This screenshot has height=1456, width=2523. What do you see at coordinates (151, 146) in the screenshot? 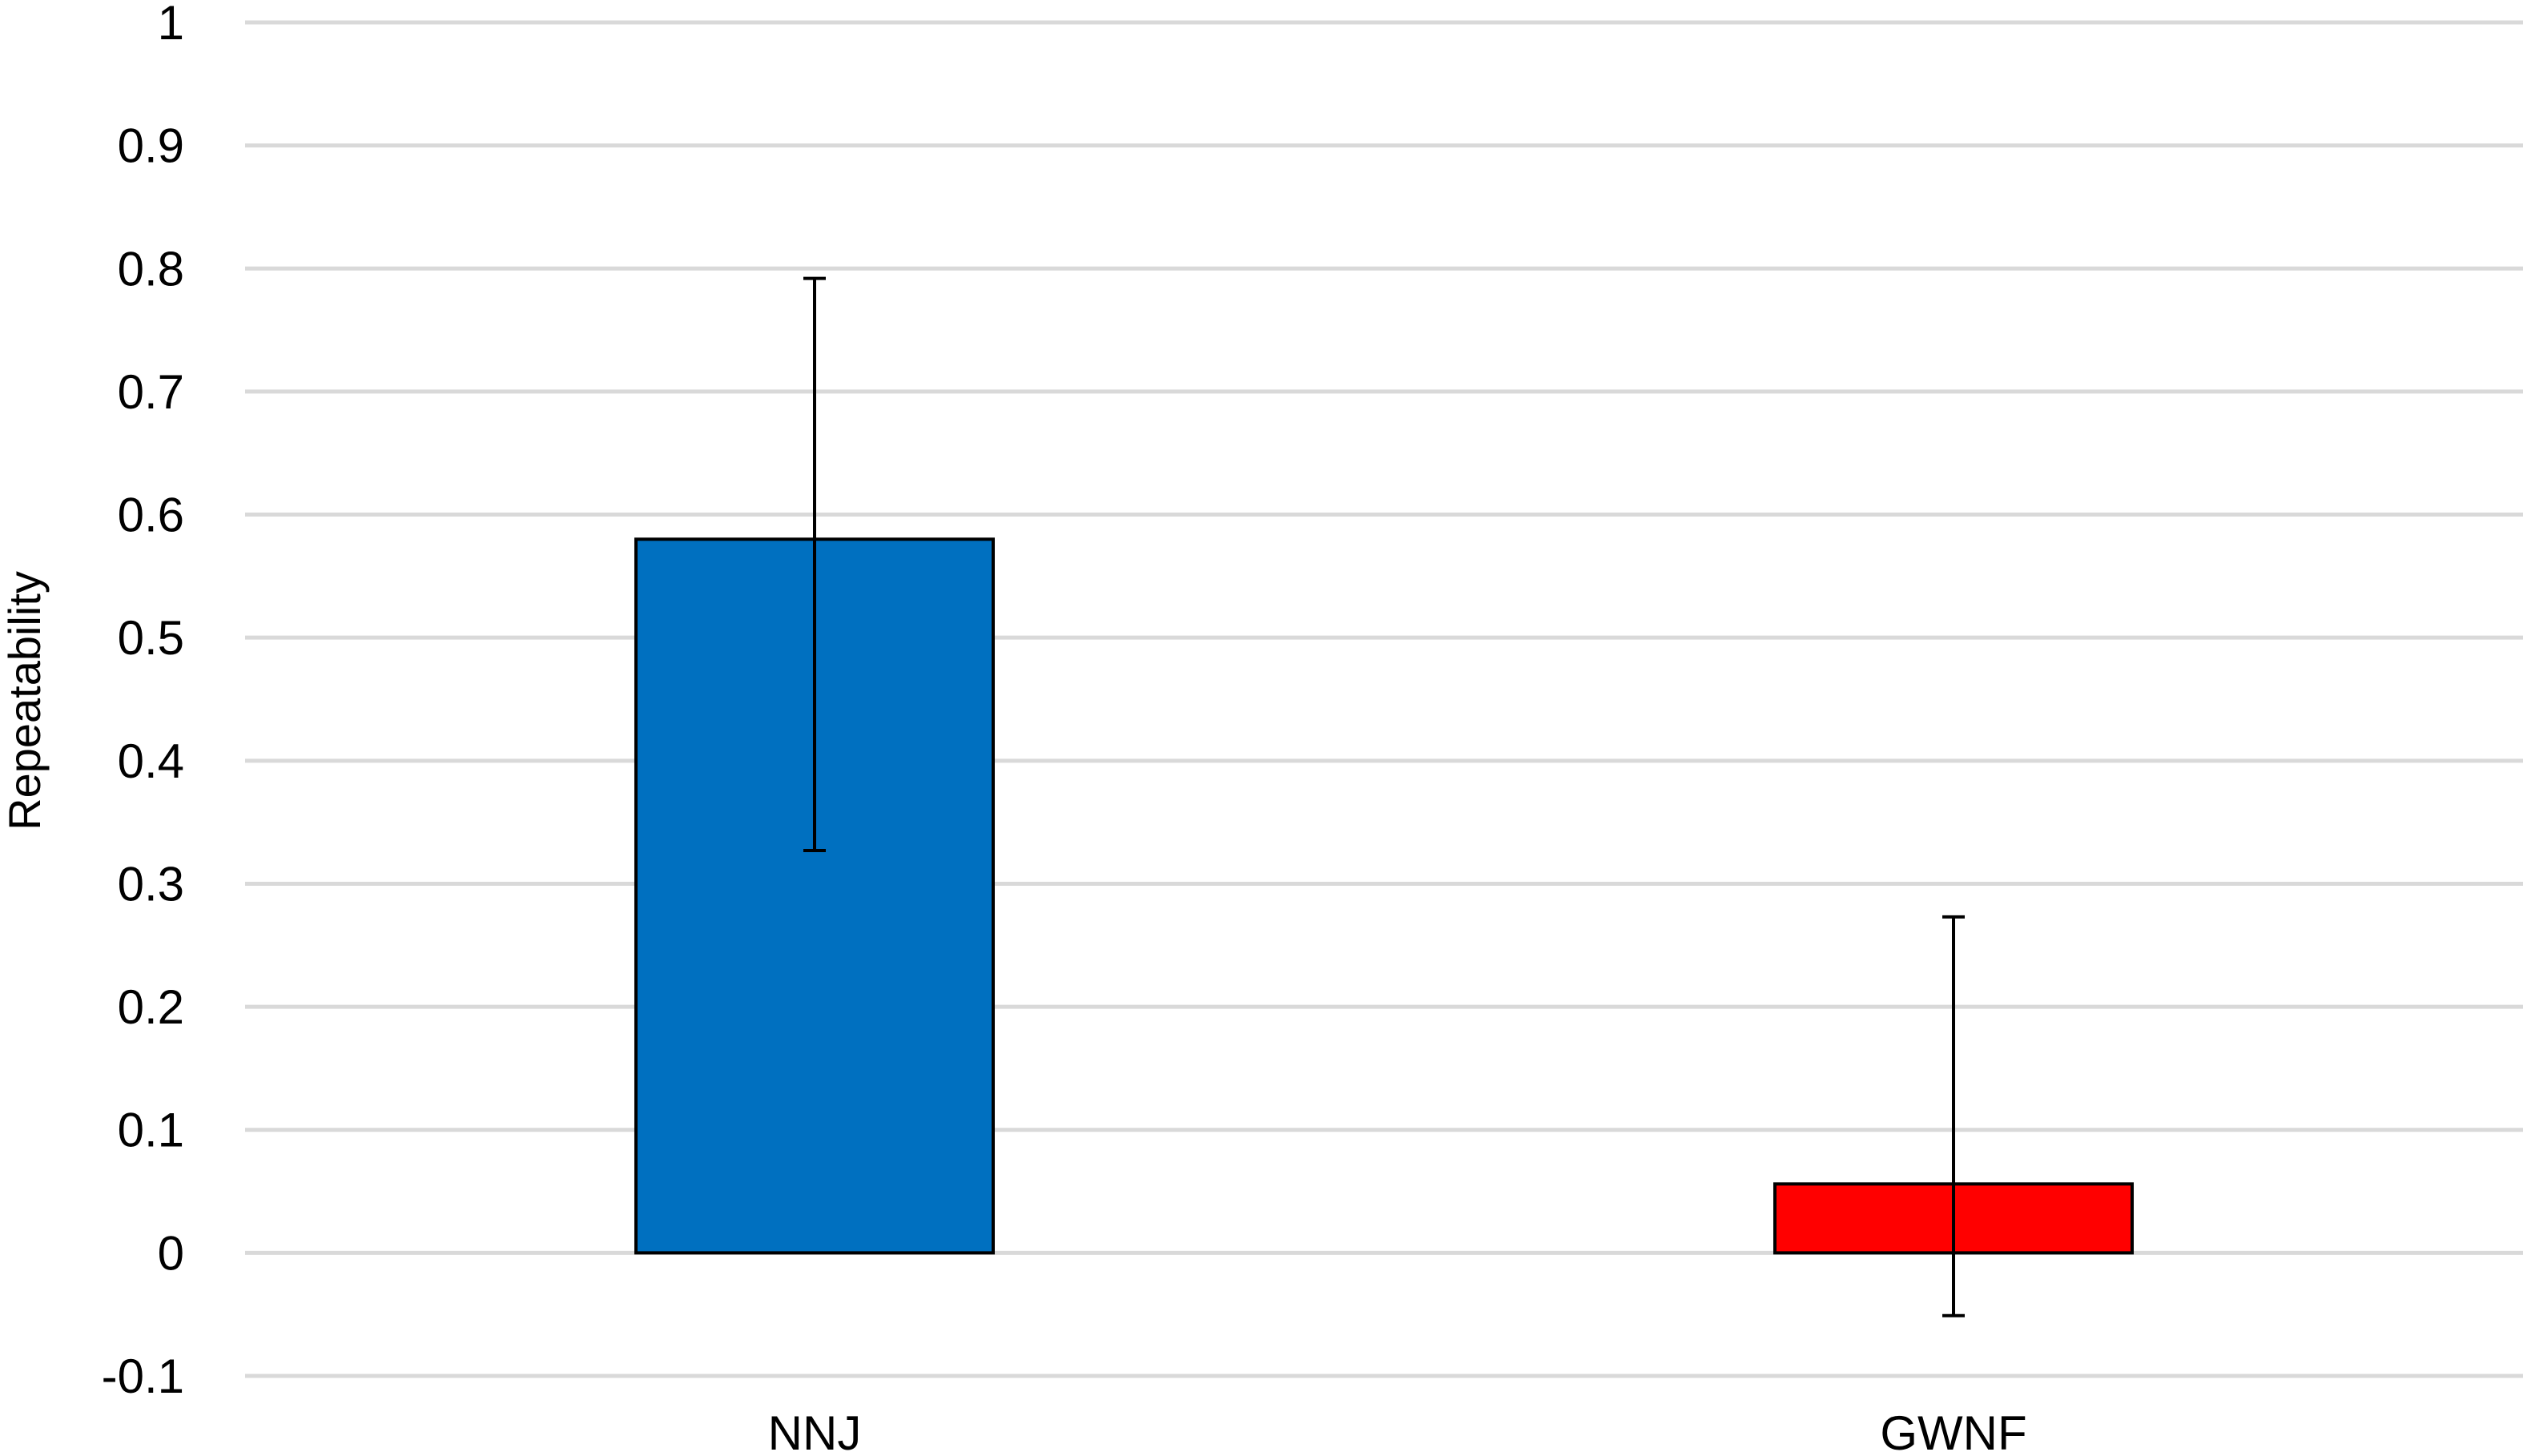
I see `y-tick-label: 0.9` at bounding box center [151, 146].